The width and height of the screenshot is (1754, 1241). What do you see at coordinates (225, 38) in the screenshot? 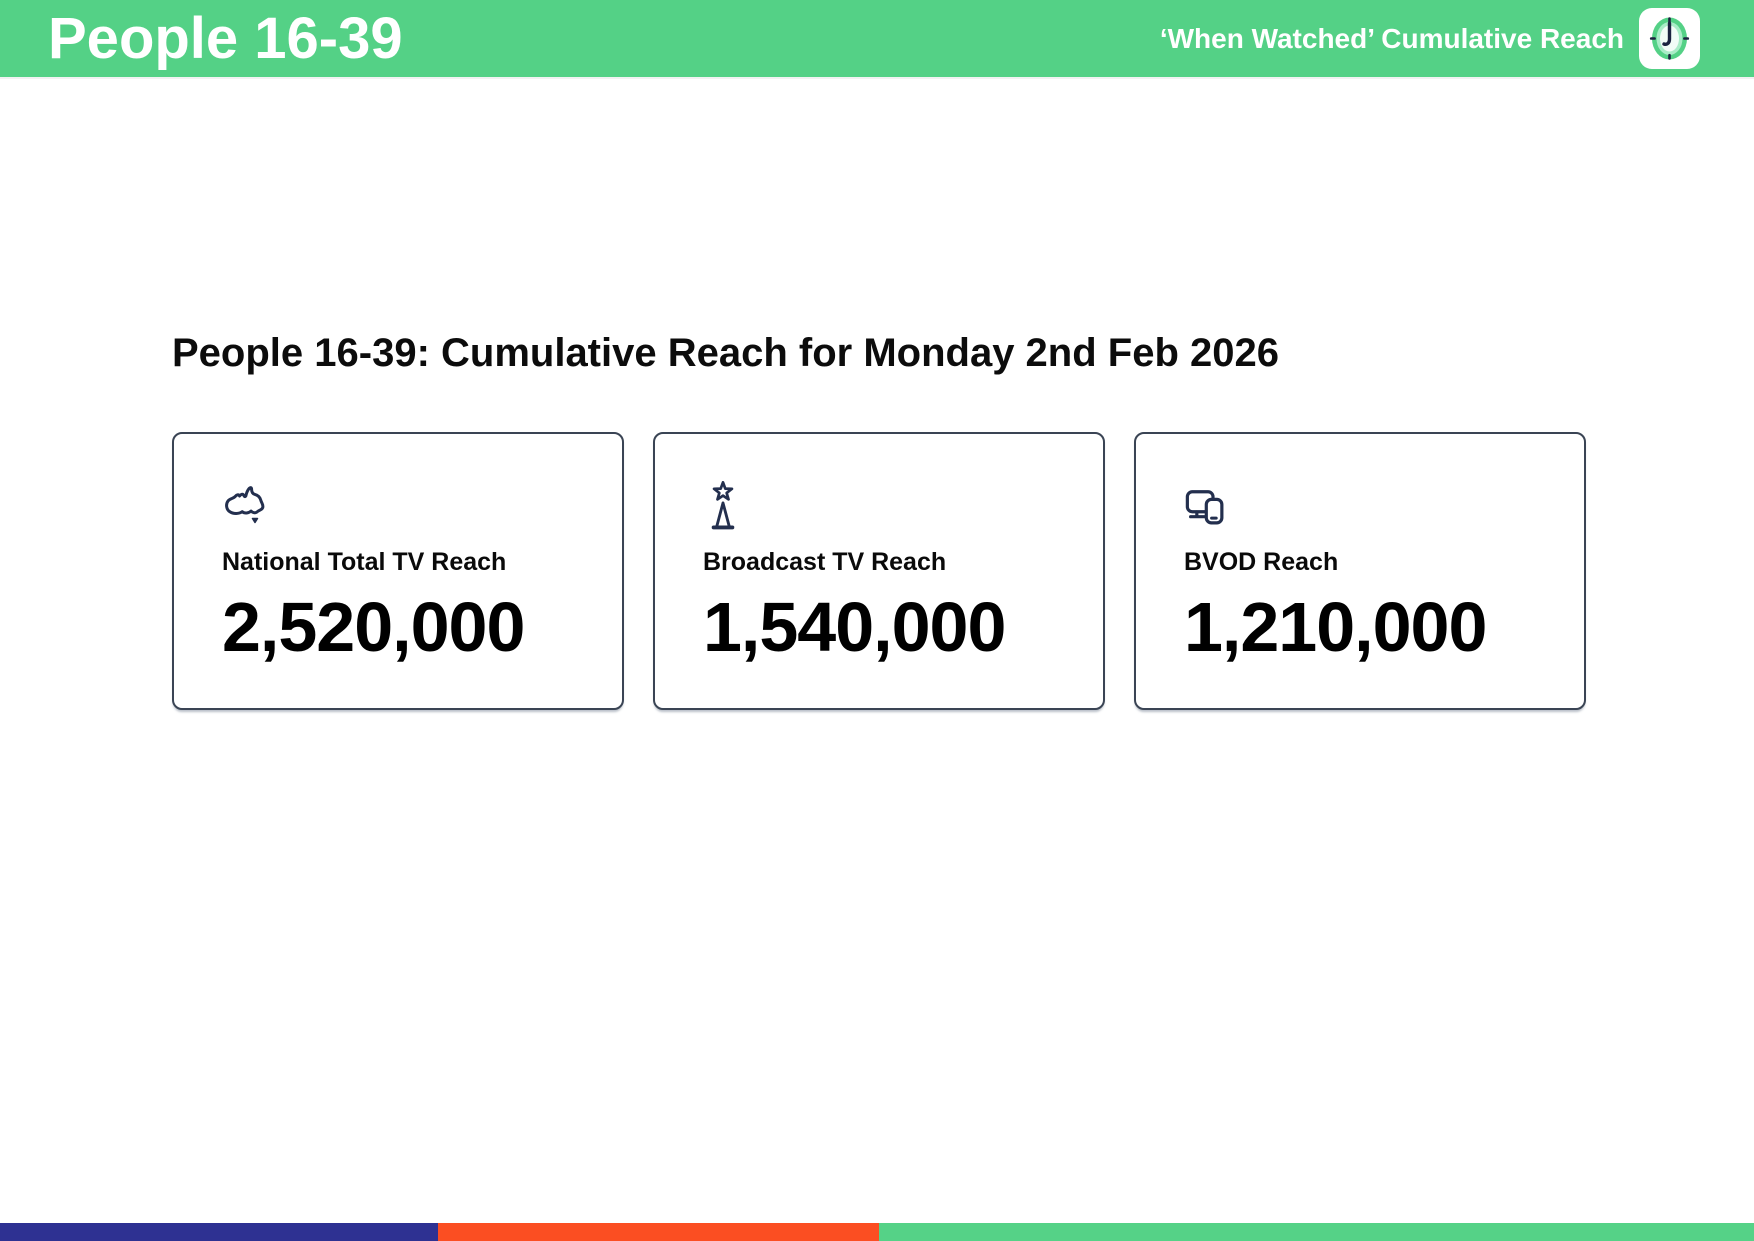
I see `page-title: People 16-39` at bounding box center [225, 38].